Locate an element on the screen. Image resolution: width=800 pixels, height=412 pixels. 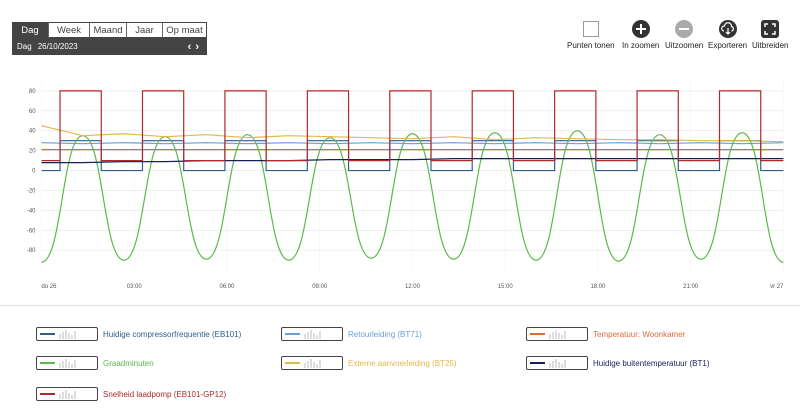
zoom-in-button: In zoomen is located at coordinates (640, 35).